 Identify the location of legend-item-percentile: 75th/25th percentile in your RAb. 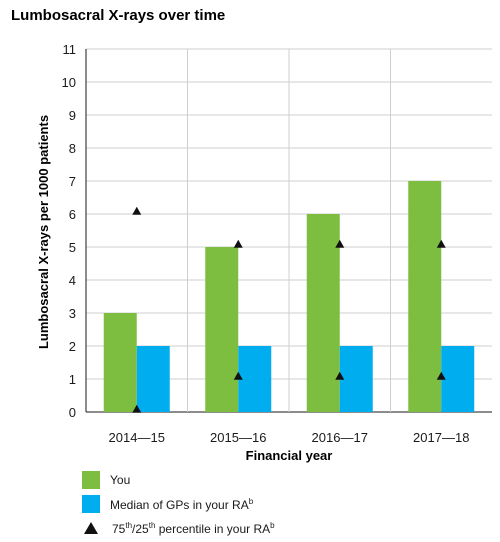
(178, 528).